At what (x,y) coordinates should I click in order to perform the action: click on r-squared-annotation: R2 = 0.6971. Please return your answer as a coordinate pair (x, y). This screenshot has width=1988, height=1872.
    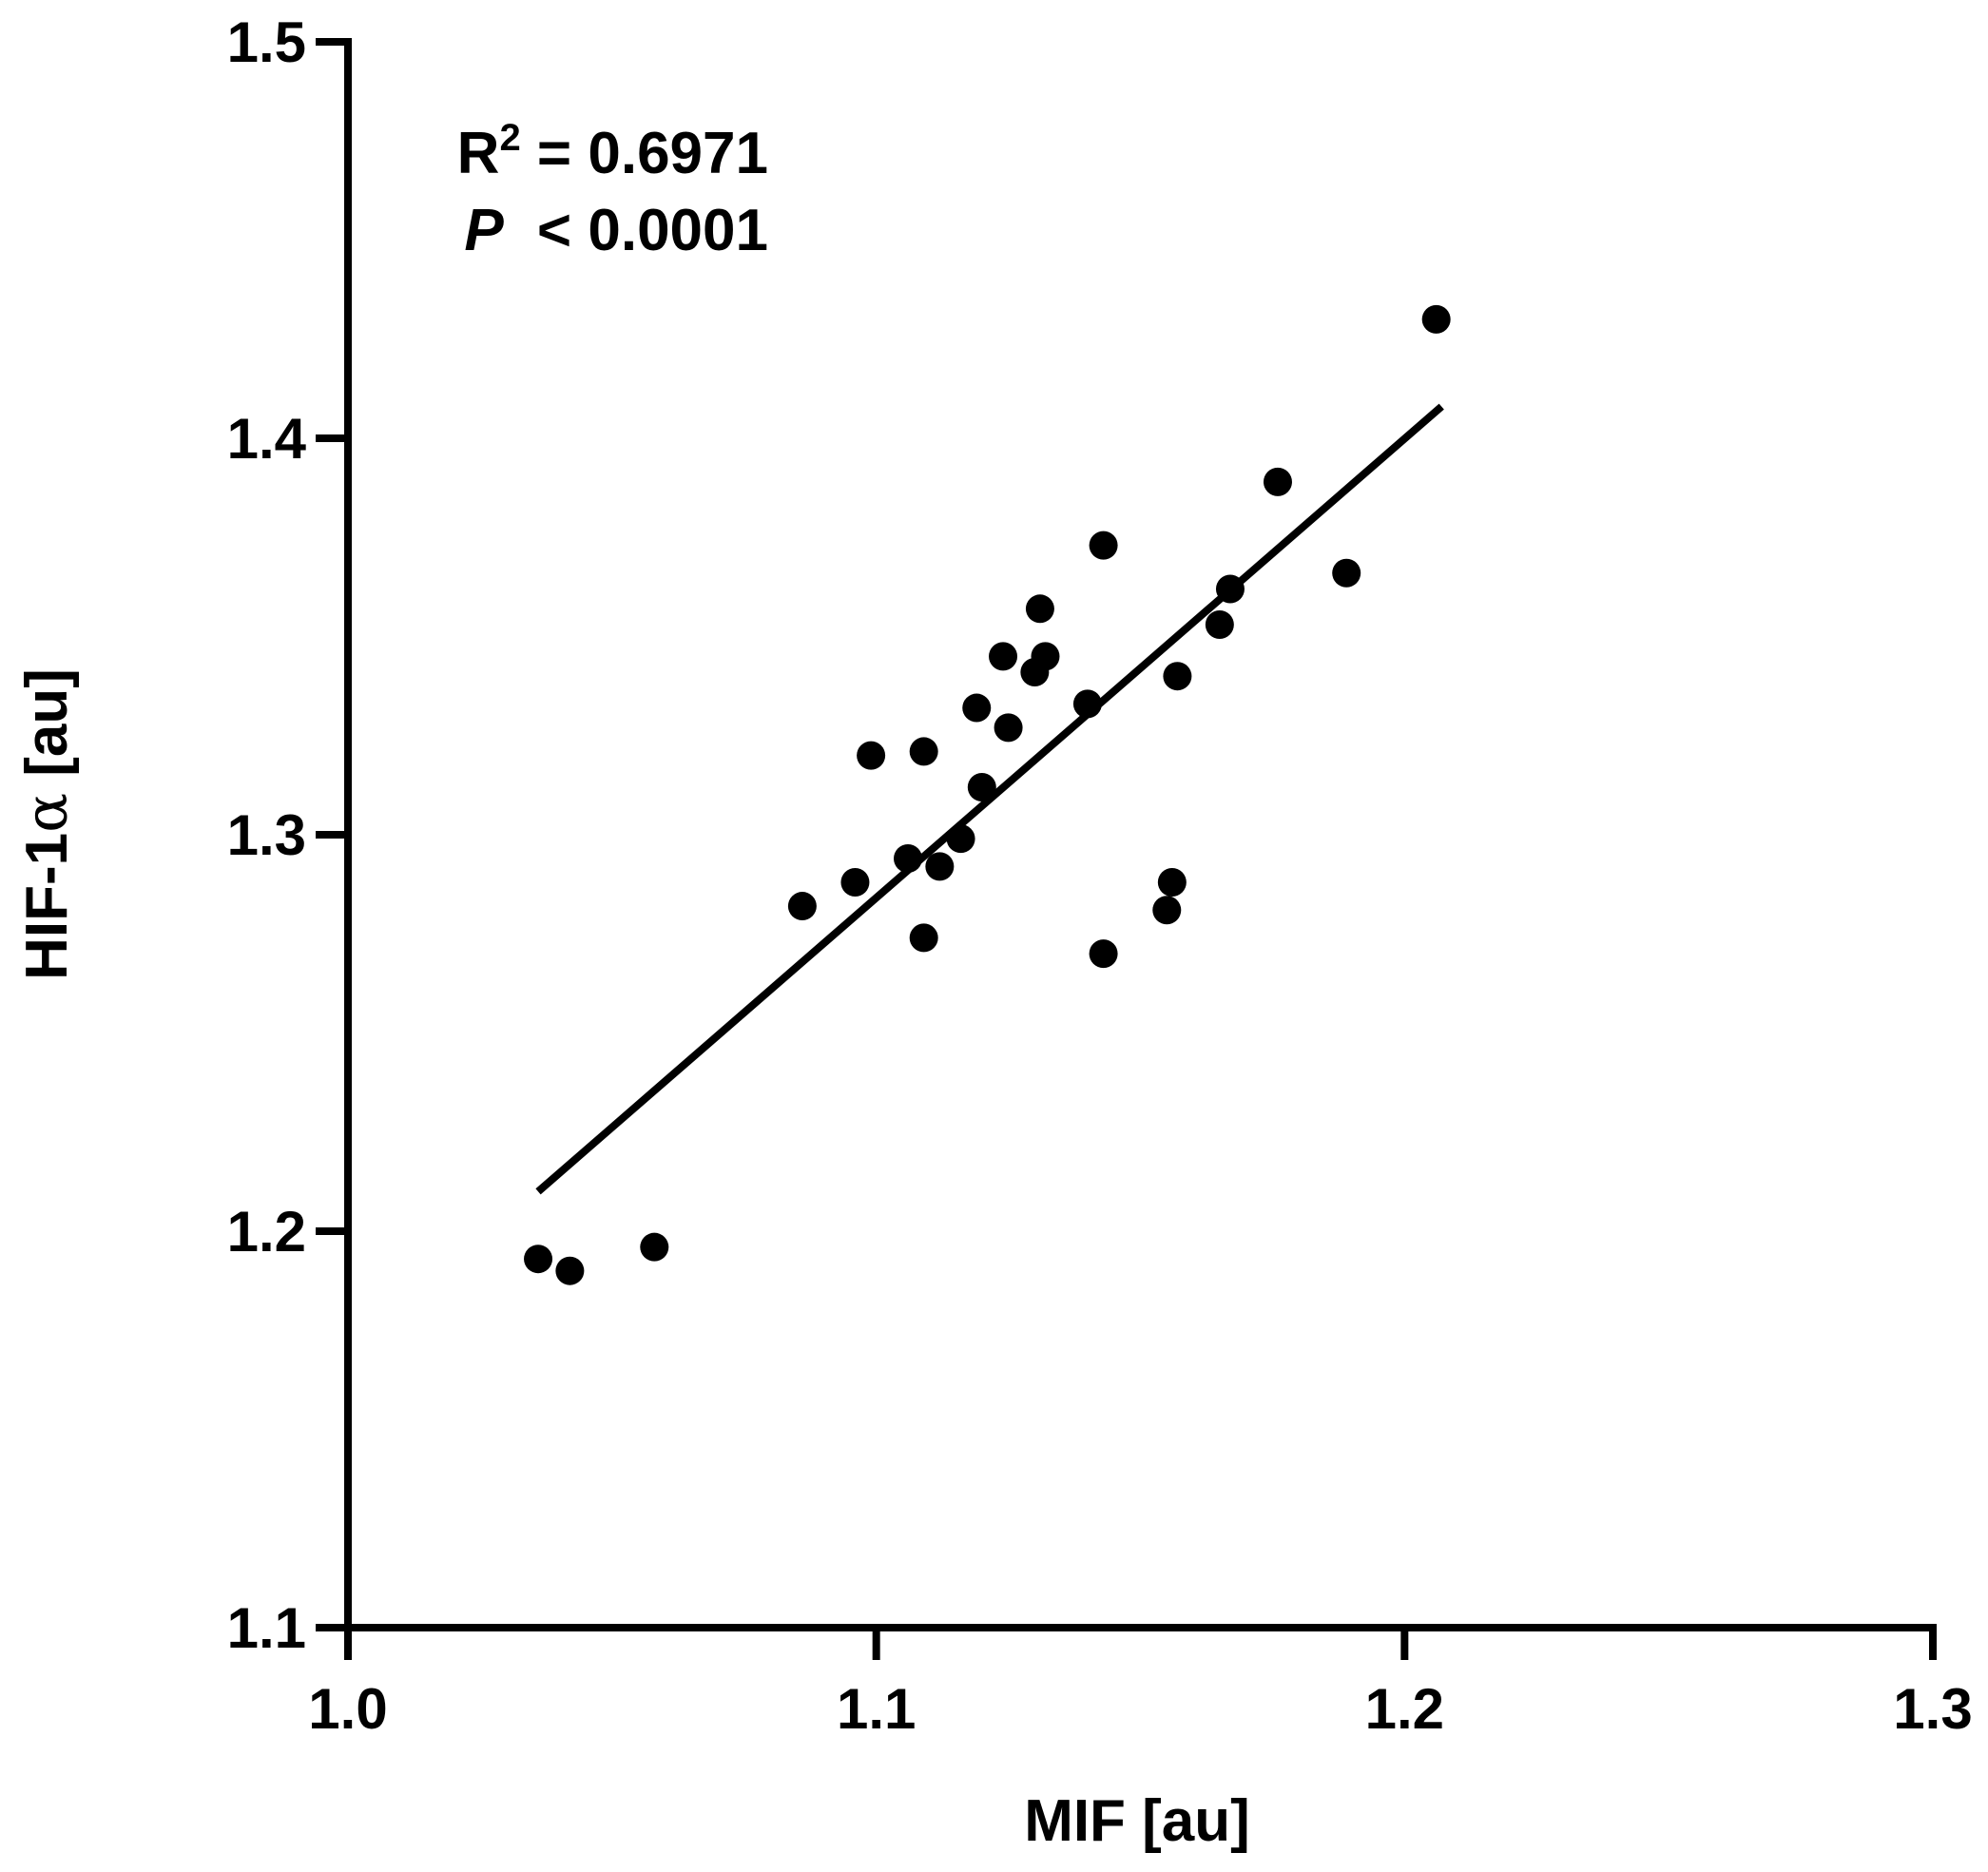
    Looking at the image, I should click on (612, 151).